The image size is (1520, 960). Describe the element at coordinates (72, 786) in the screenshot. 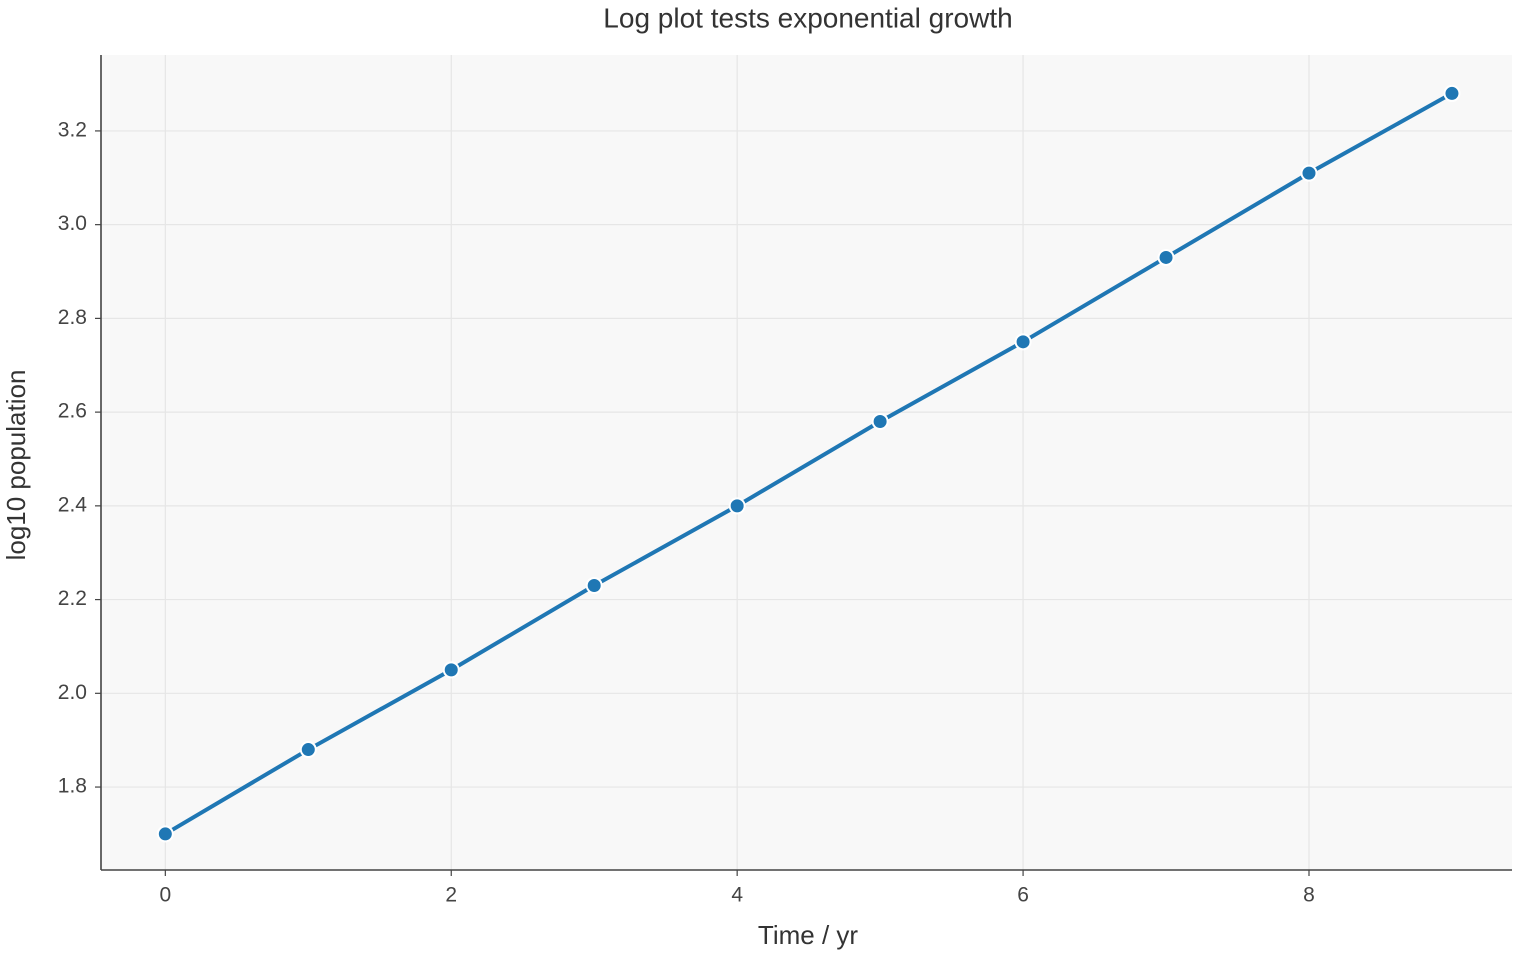

I see `y-tick-label: 1.8` at that location.